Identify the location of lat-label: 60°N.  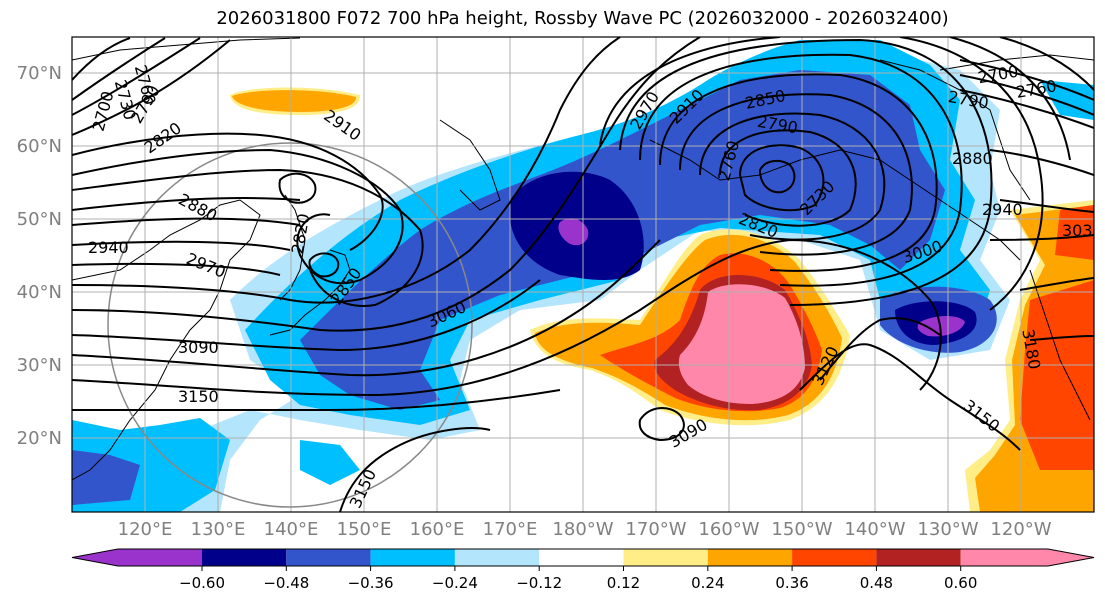
(39, 146).